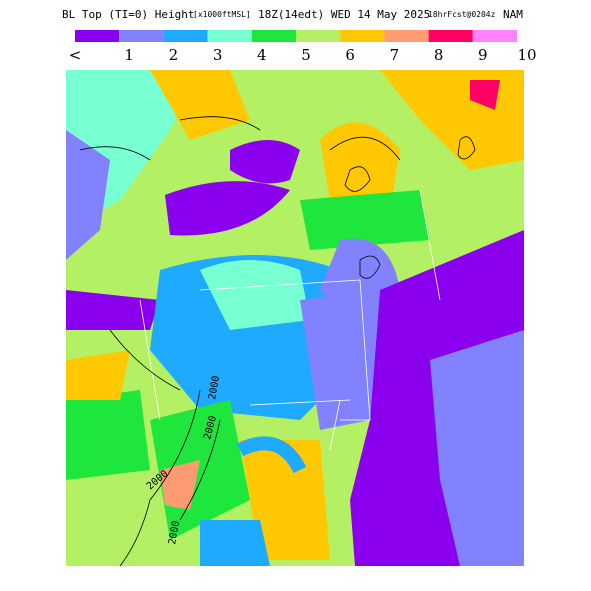 Image resolution: width=591 pixels, height=591 pixels. What do you see at coordinates (128, 14) in the screenshot?
I see `map-title: BL Top (TI=0) Height` at bounding box center [128, 14].